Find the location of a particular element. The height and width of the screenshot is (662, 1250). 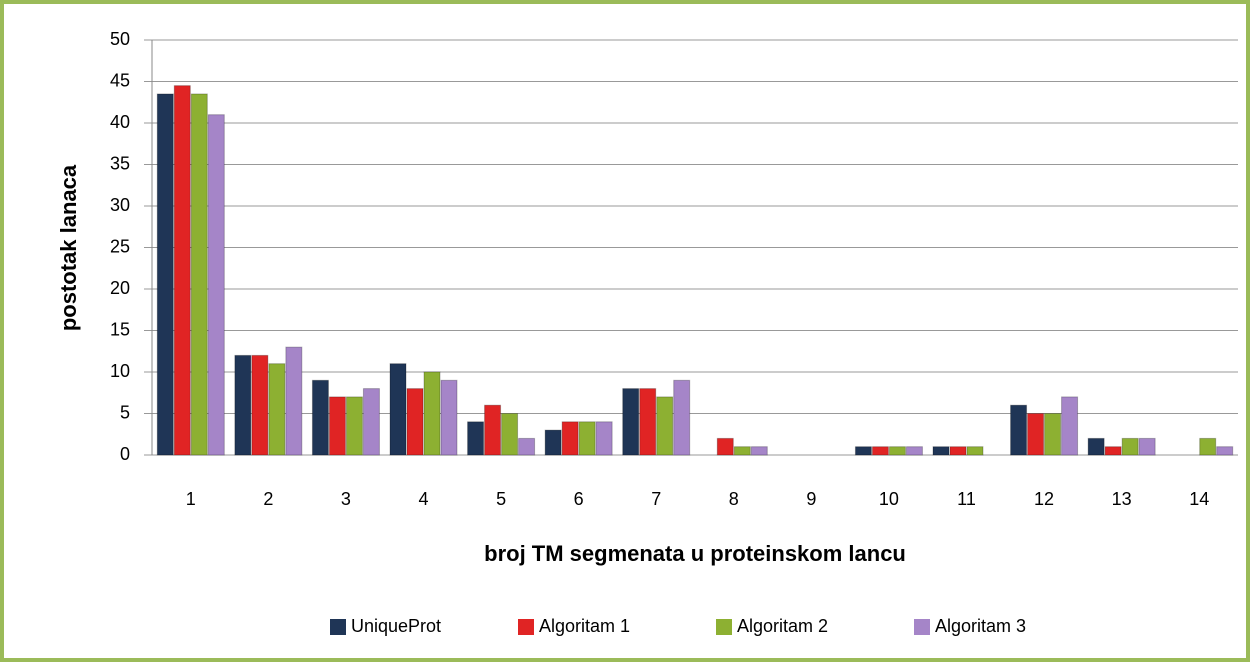

x-axis-label: broj TM segmenata u proteinskom lancu is located at coordinates (695, 553).